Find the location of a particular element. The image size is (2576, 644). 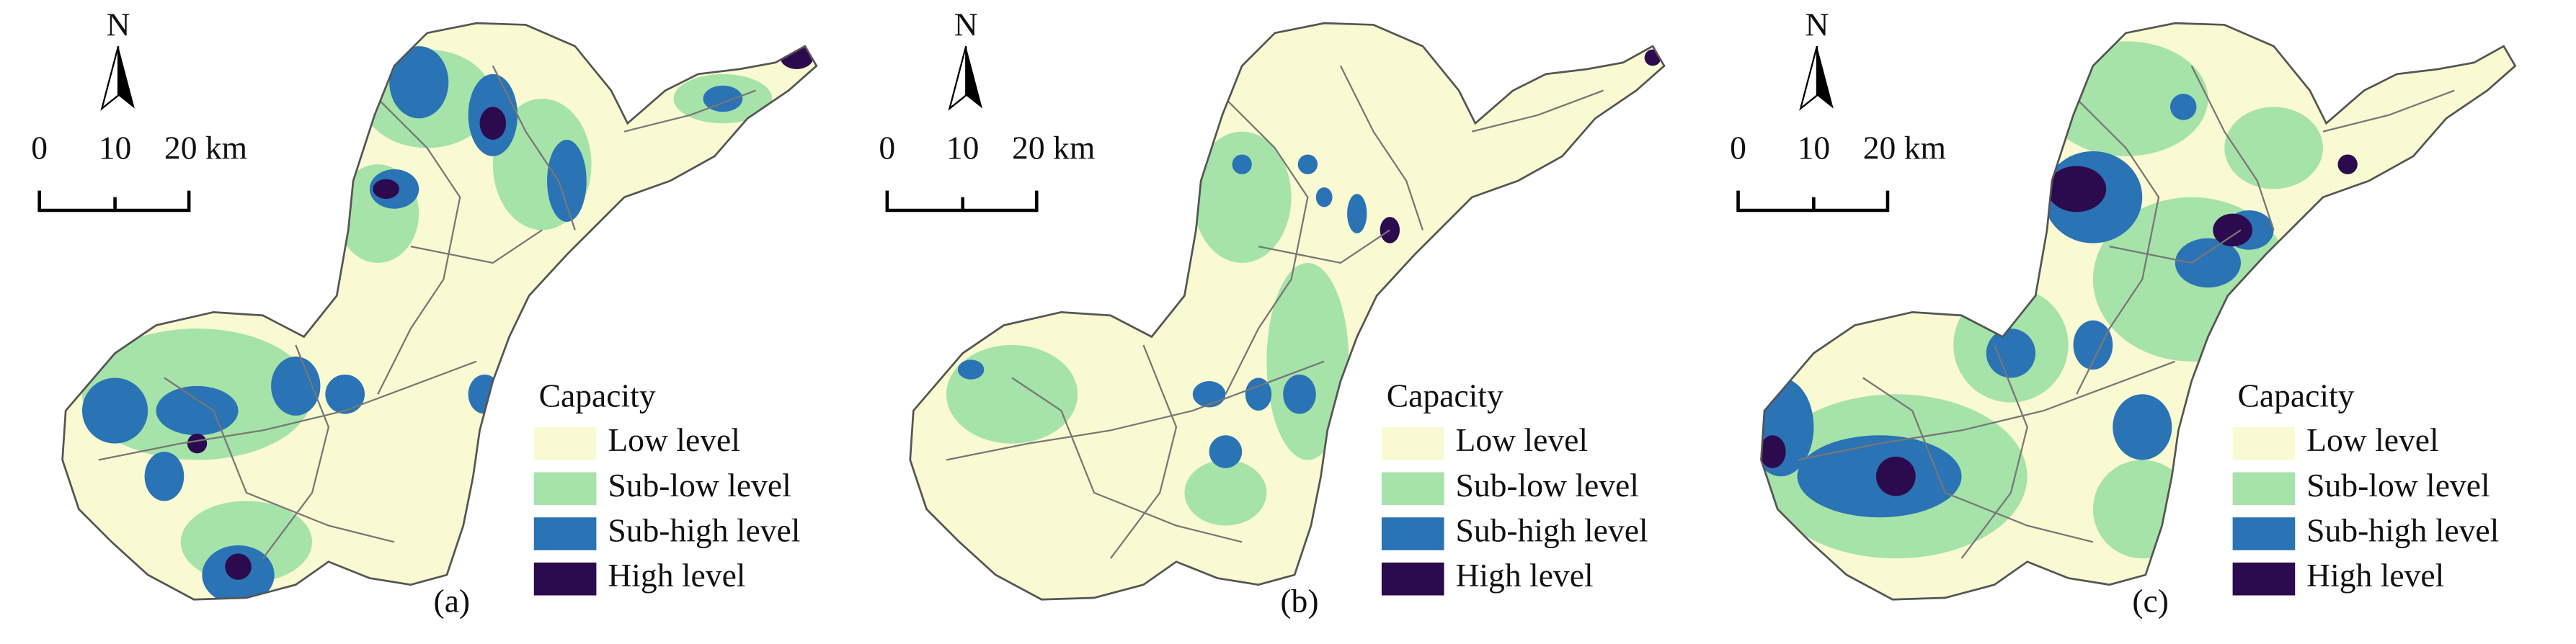

panel-label: (a) is located at coordinates (452, 600).